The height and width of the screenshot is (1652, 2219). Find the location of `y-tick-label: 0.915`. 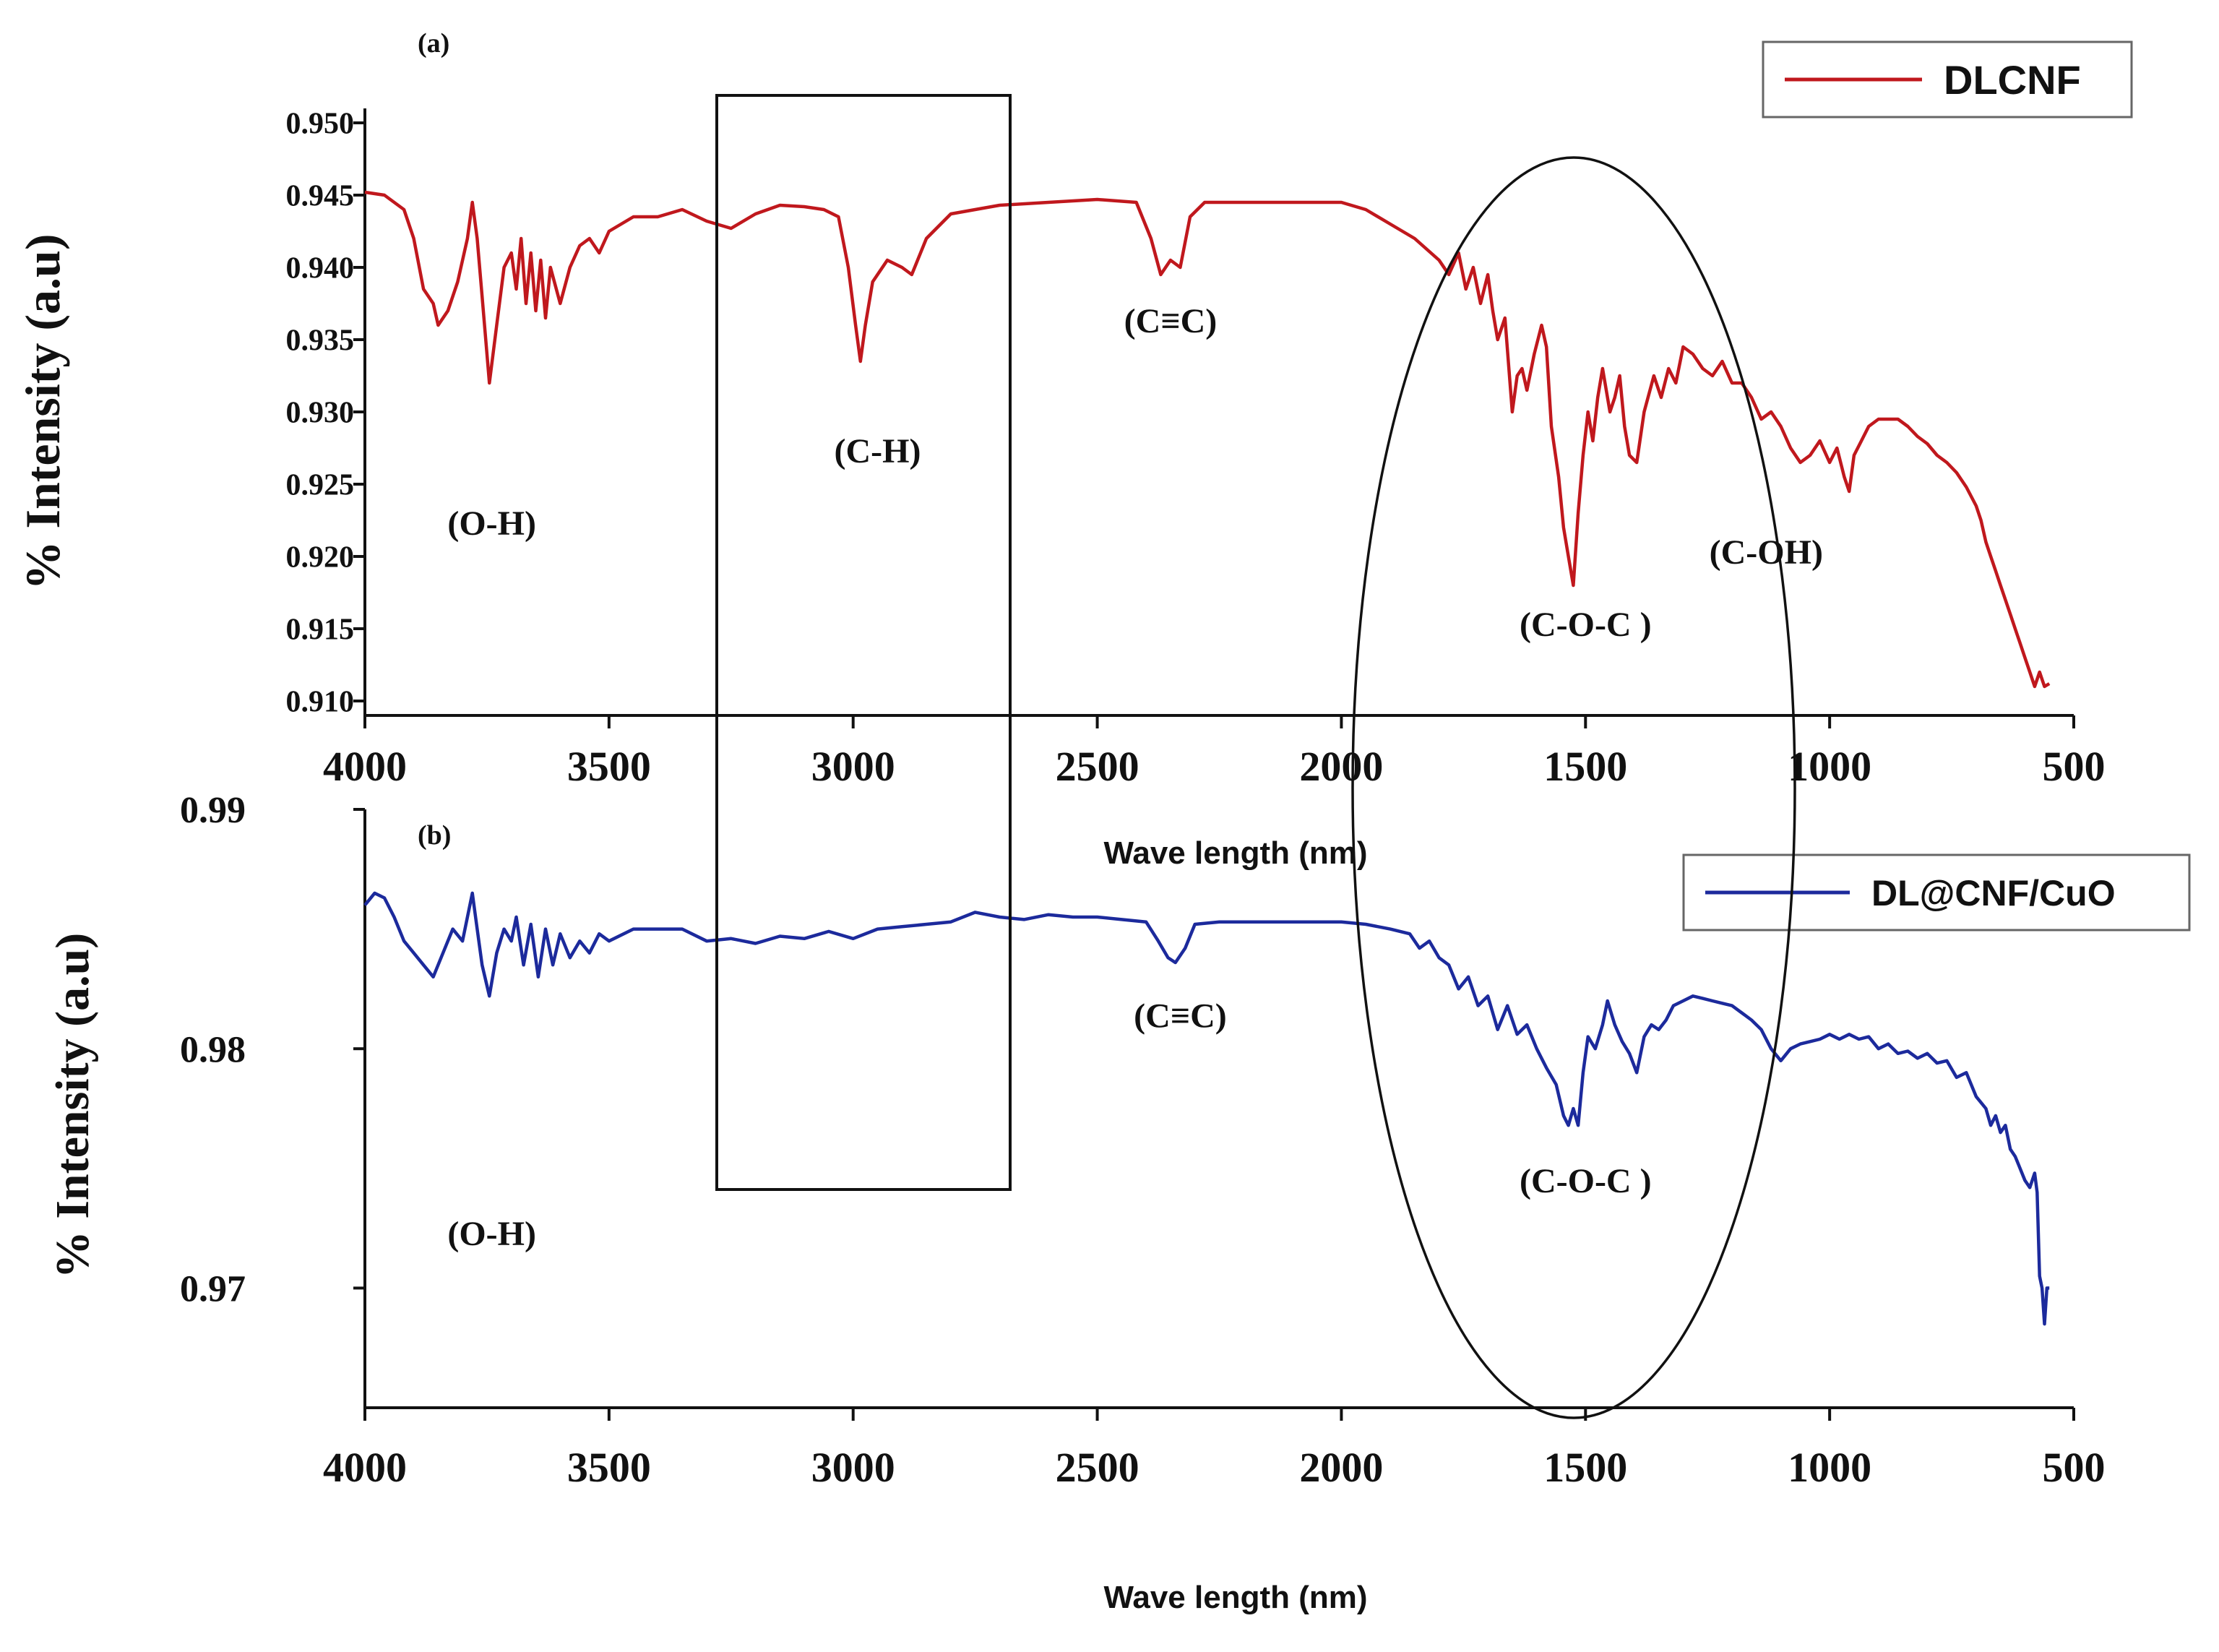

y-tick-label: 0.915 is located at coordinates (320, 630).